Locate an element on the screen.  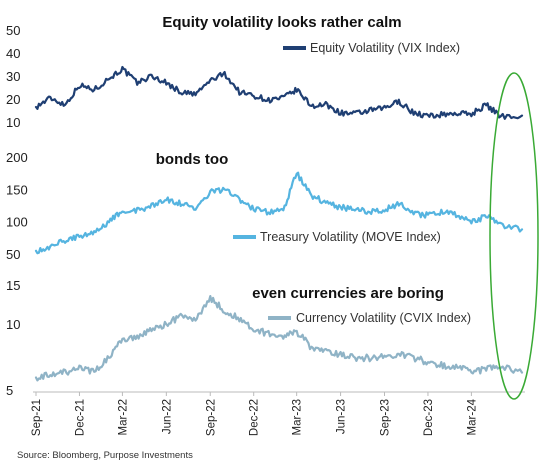
chart-title-cvix: even currencies are boring is located at coordinates (348, 293).